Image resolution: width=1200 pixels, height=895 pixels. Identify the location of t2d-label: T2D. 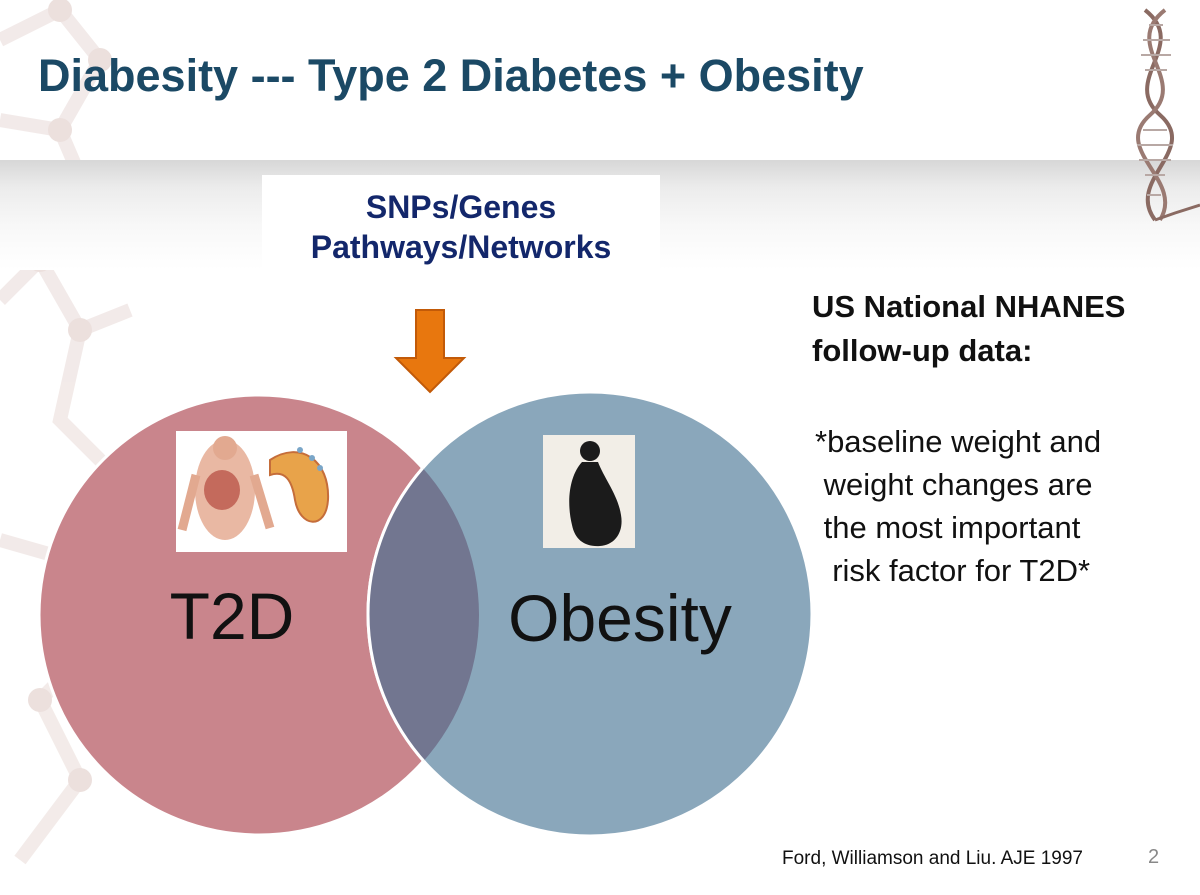
(232, 616).